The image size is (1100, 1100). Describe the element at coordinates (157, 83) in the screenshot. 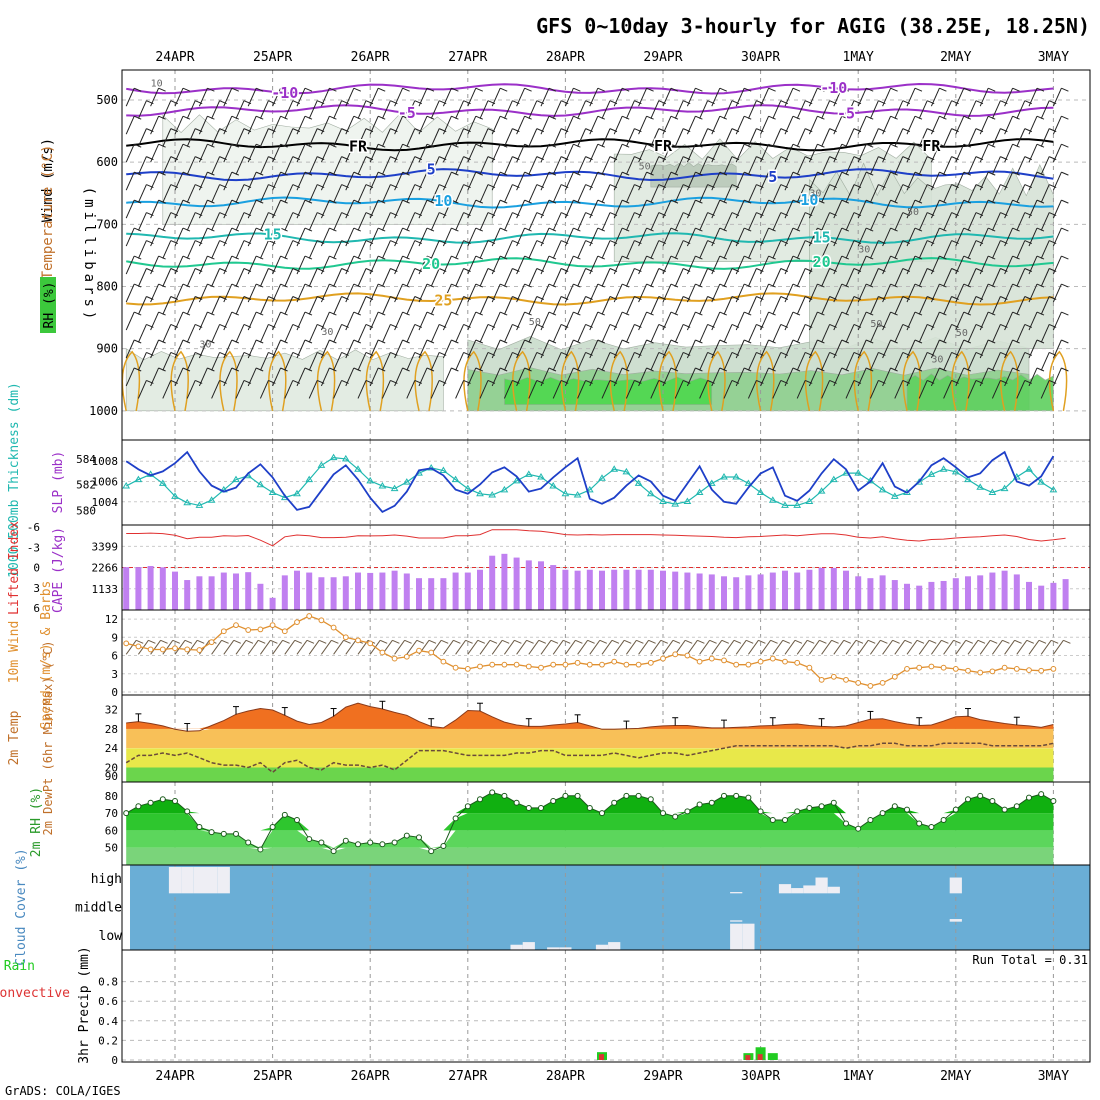

I see `rh-contour-label: 10` at that location.